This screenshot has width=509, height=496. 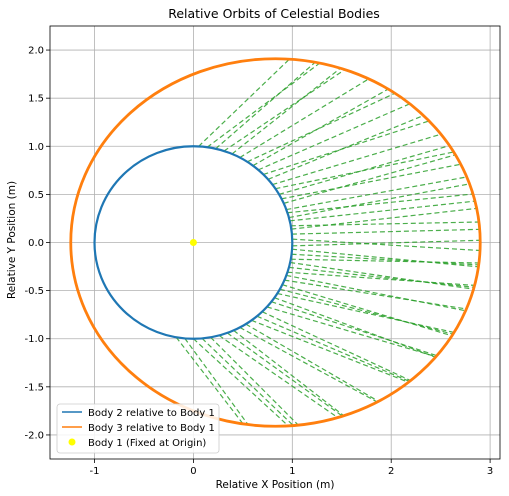 What do you see at coordinates (36, 51) in the screenshot?
I see `y-tick-label: 2.0` at bounding box center [36, 51].